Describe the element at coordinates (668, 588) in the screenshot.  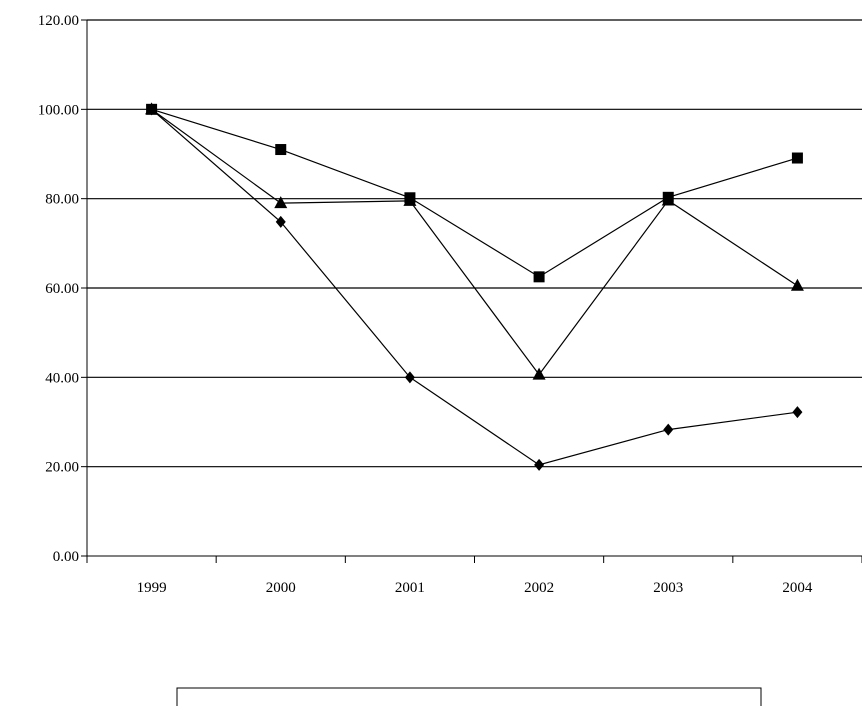
I see `x-tick-label: 2003` at that location.